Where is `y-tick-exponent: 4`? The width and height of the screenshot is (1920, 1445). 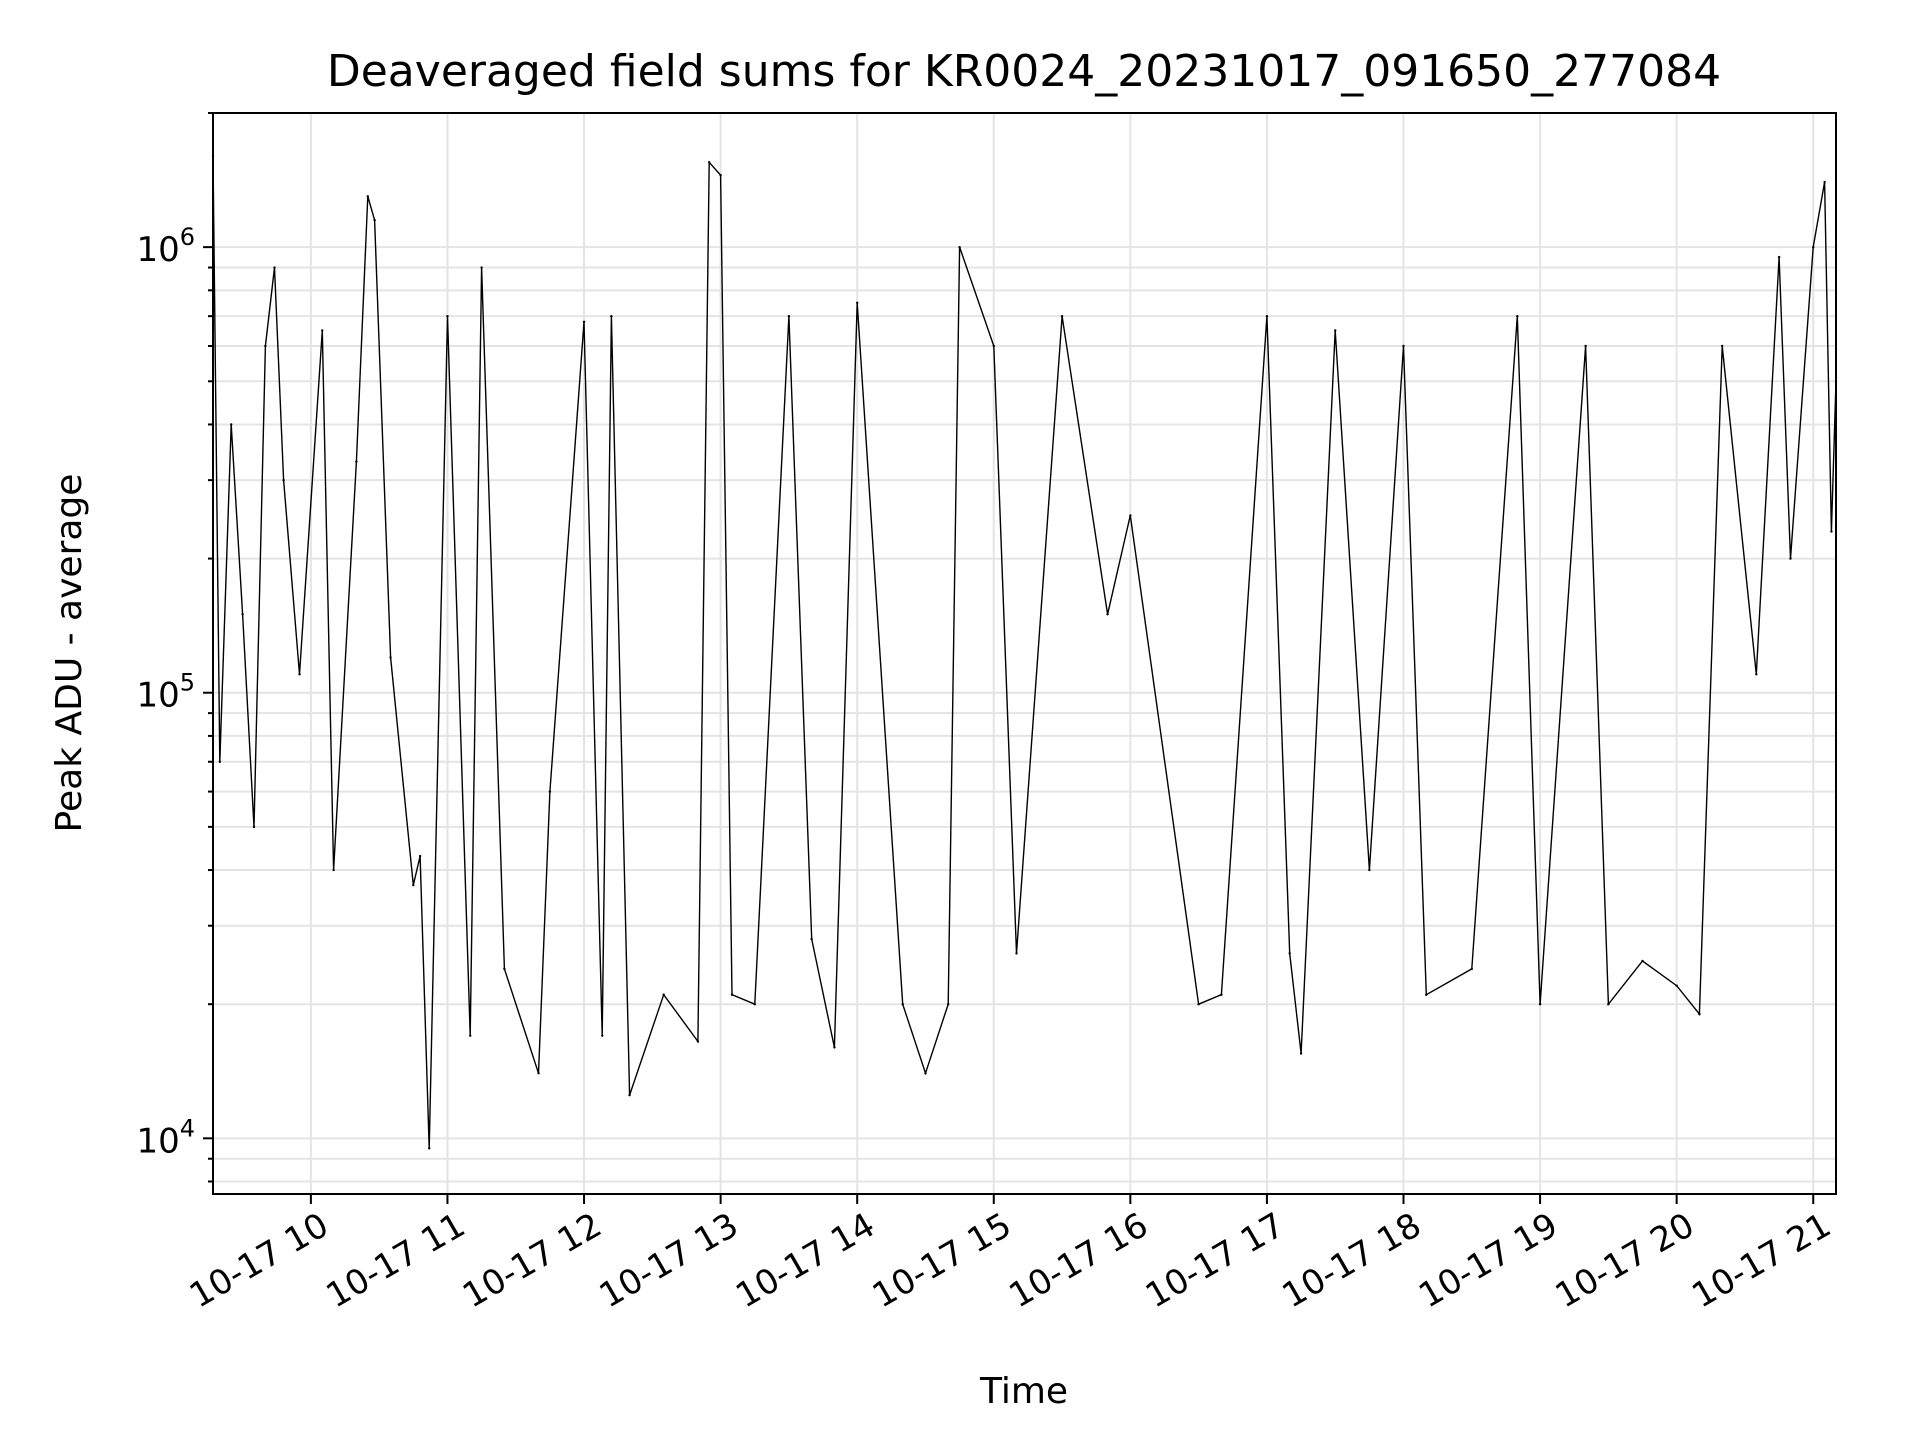 y-tick-exponent: 4 is located at coordinates (187, 1128).